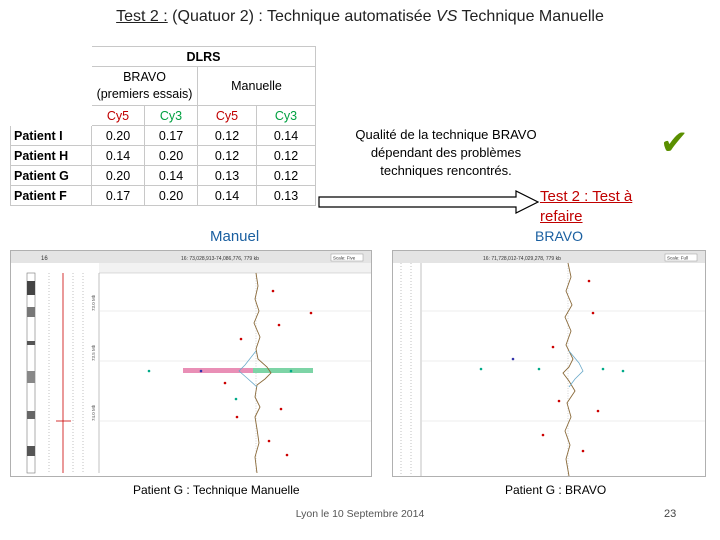  I want to click on title-prefix: Test 2 :, so click(142, 16).